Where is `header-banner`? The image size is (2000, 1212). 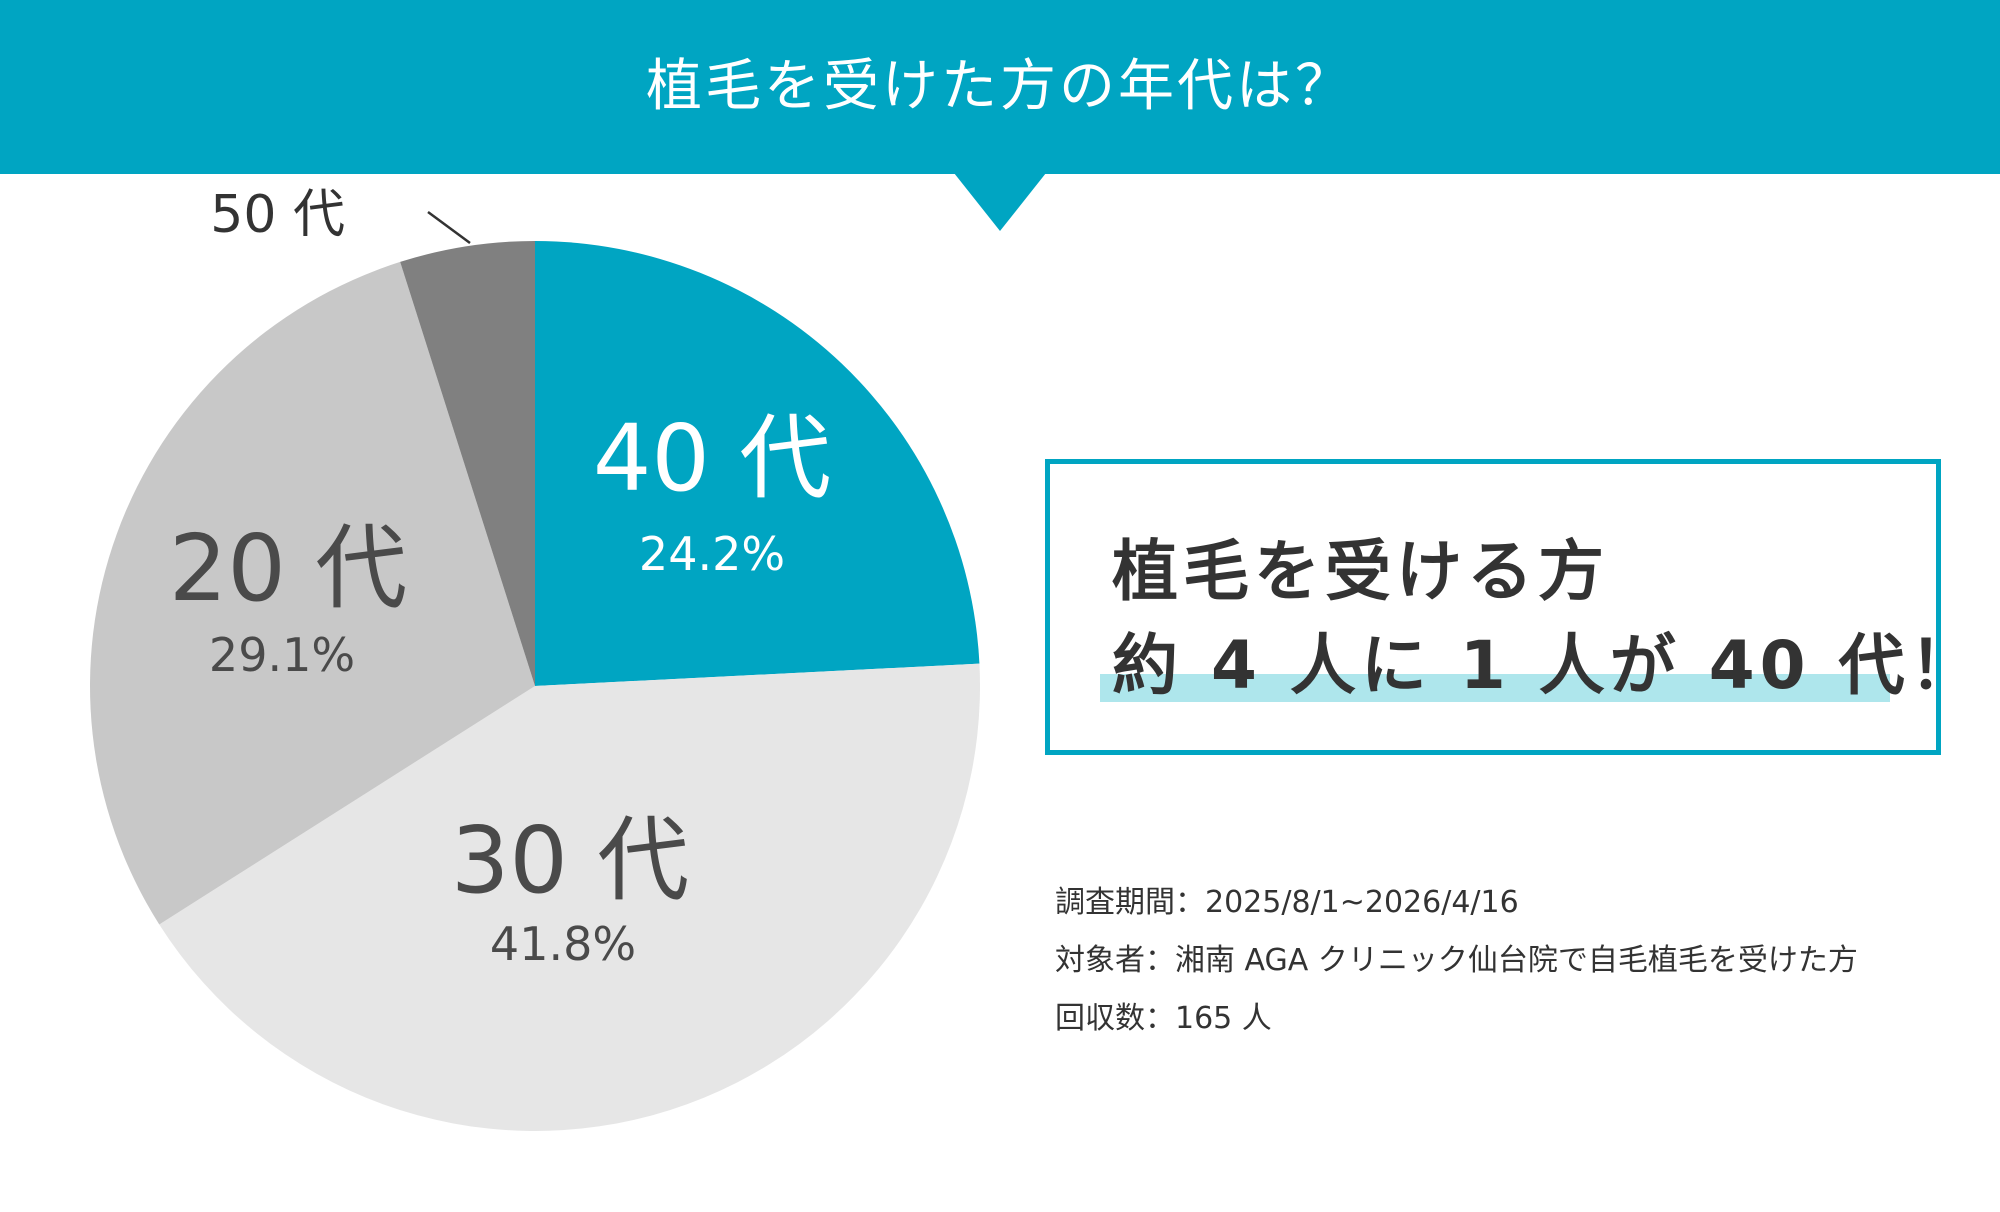 header-banner is located at coordinates (1000, 87).